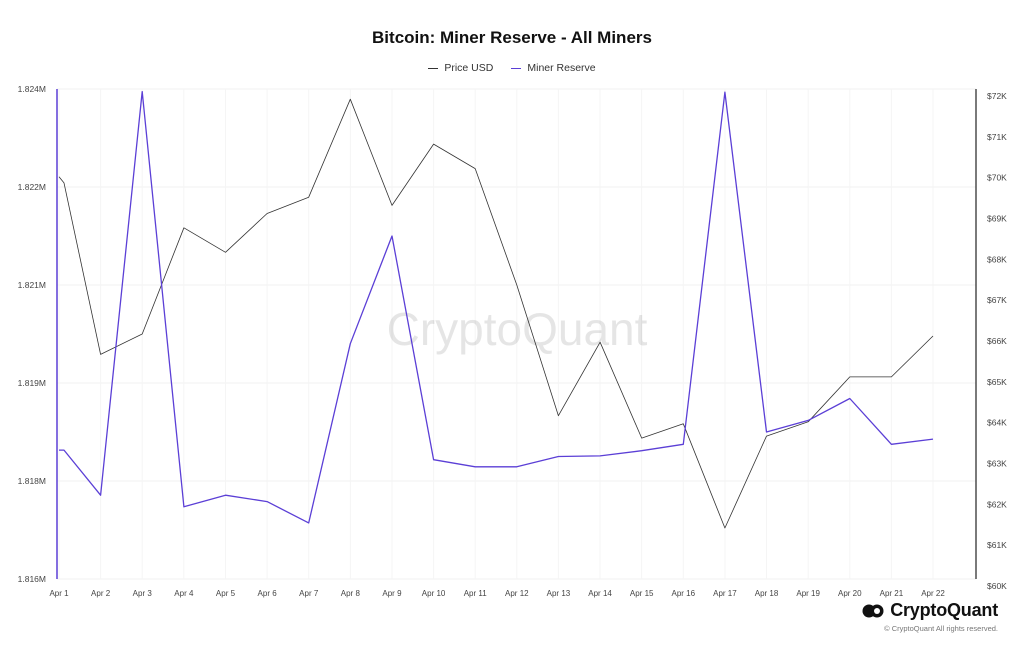  What do you see at coordinates (59, 593) in the screenshot?
I see `x-tick-label: Apr 1` at bounding box center [59, 593].